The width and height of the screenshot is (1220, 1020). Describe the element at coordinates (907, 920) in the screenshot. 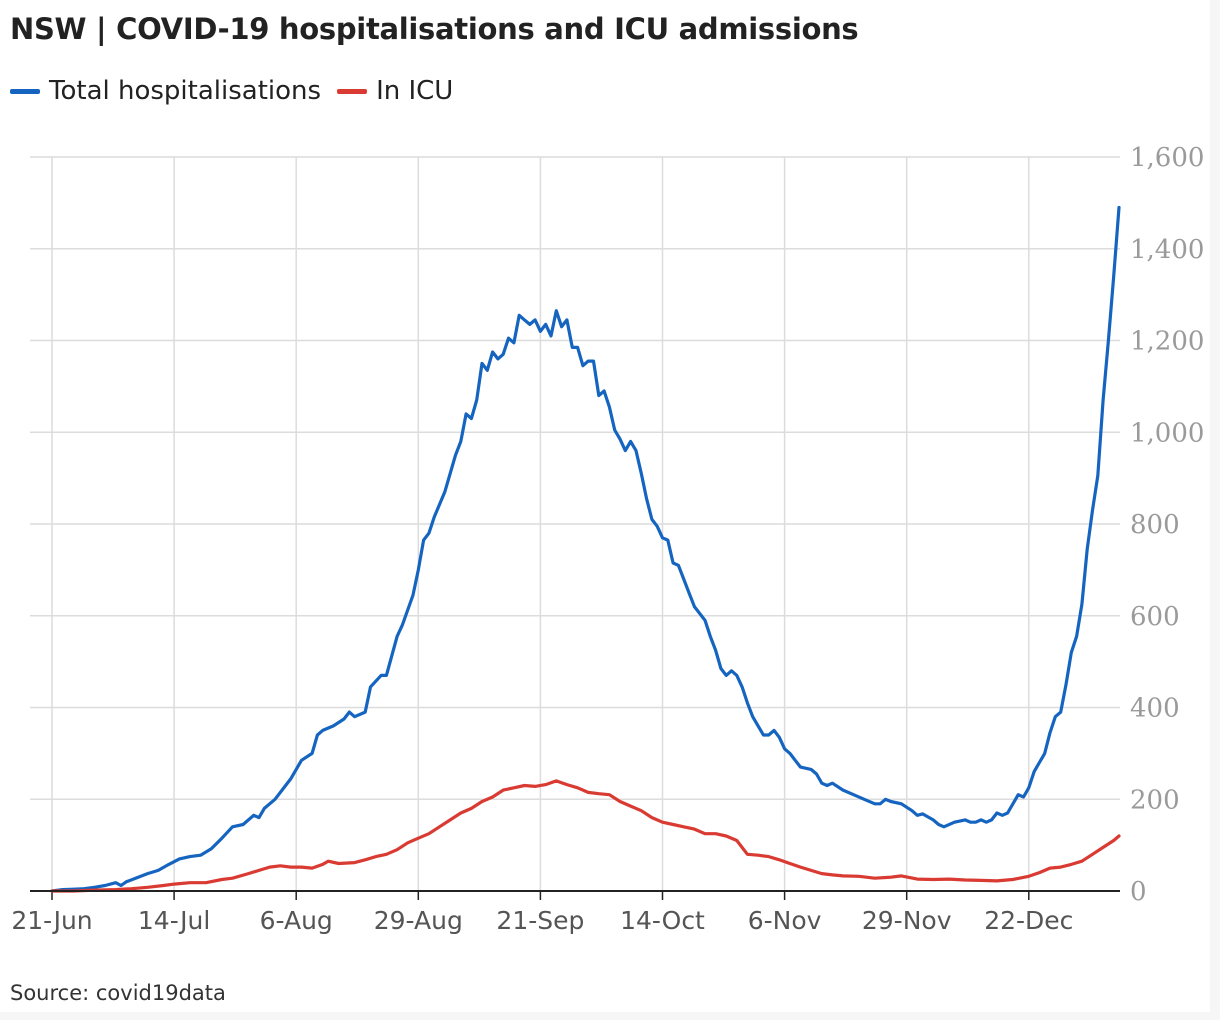

I see `x-tick-label: 29-Nov` at that location.